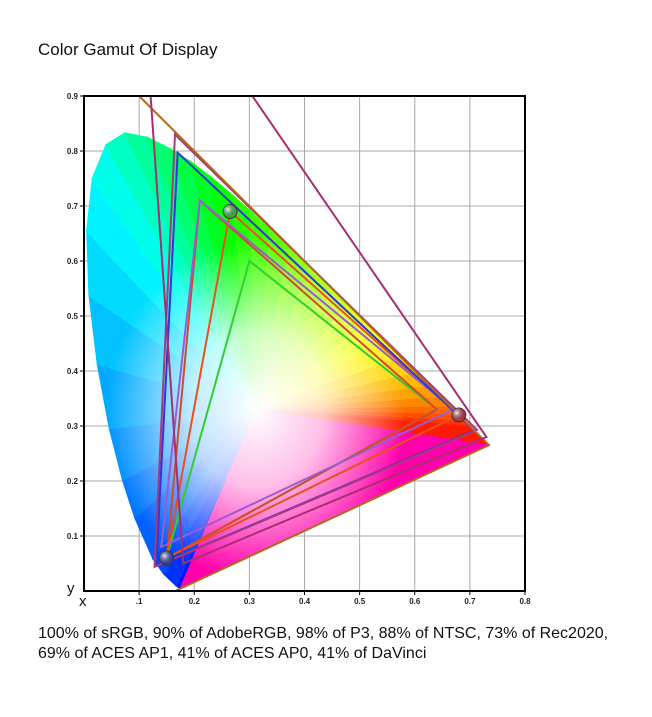 Image resolution: width=652 pixels, height=717 pixels. What do you see at coordinates (128, 49) in the screenshot?
I see `chart-title: Color Gamut Of Display` at bounding box center [128, 49].